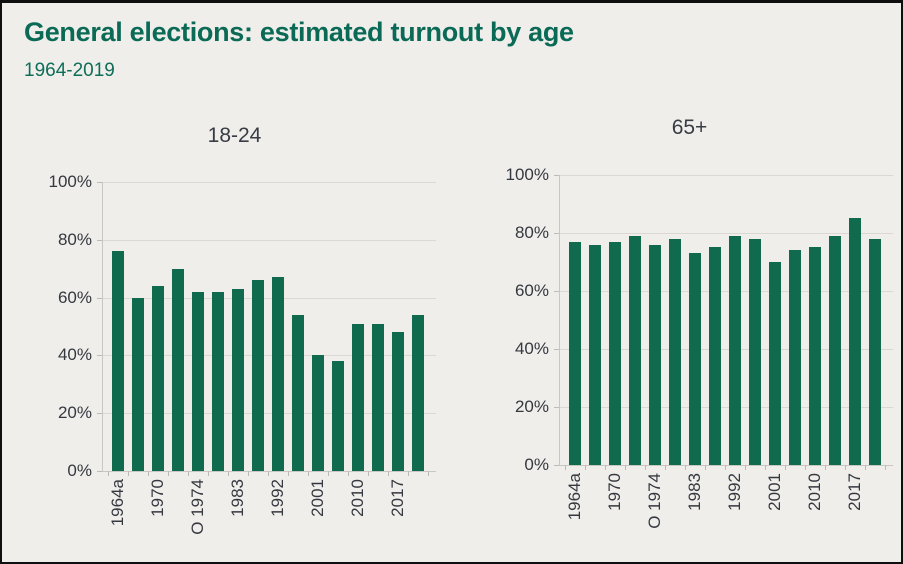 The image size is (903, 564). I want to click on bar-18-24-1974Feb, so click(178, 370).